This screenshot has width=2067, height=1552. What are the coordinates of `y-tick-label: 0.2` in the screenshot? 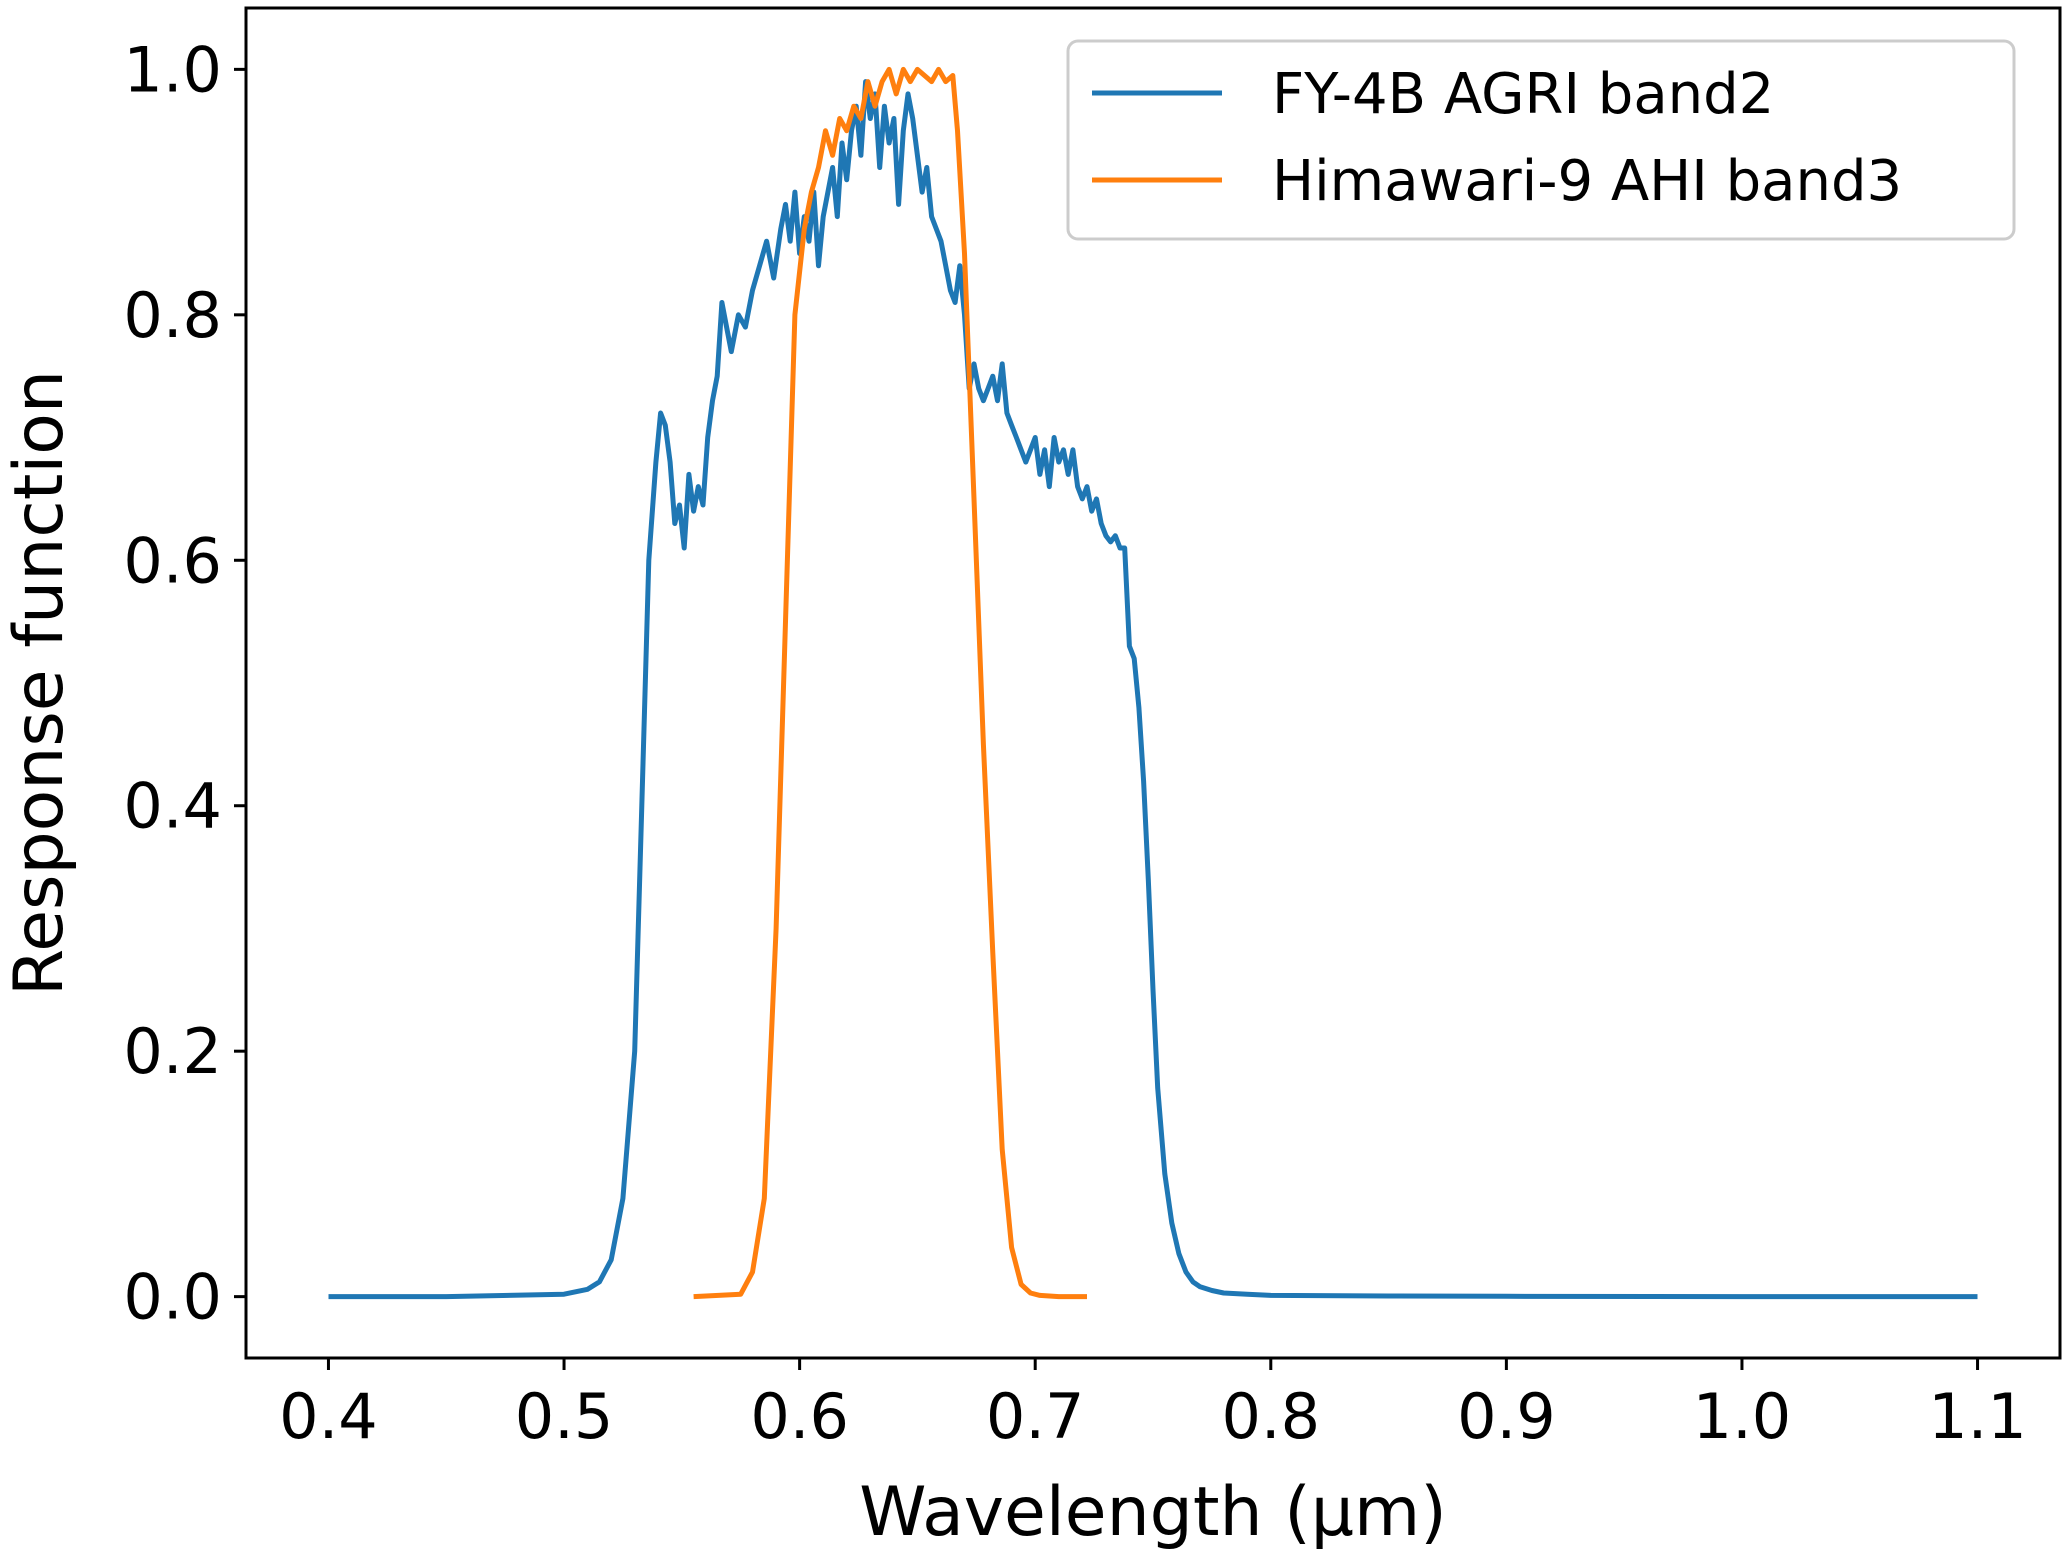 It's located at (172, 1051).